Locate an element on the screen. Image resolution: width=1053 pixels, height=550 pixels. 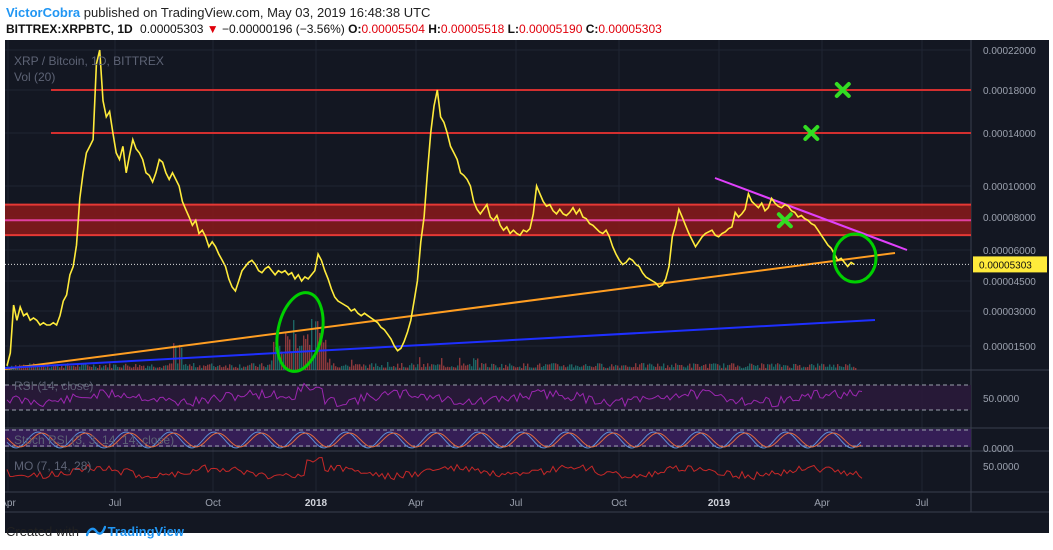
low-label: L: is located at coordinates (513, 29).